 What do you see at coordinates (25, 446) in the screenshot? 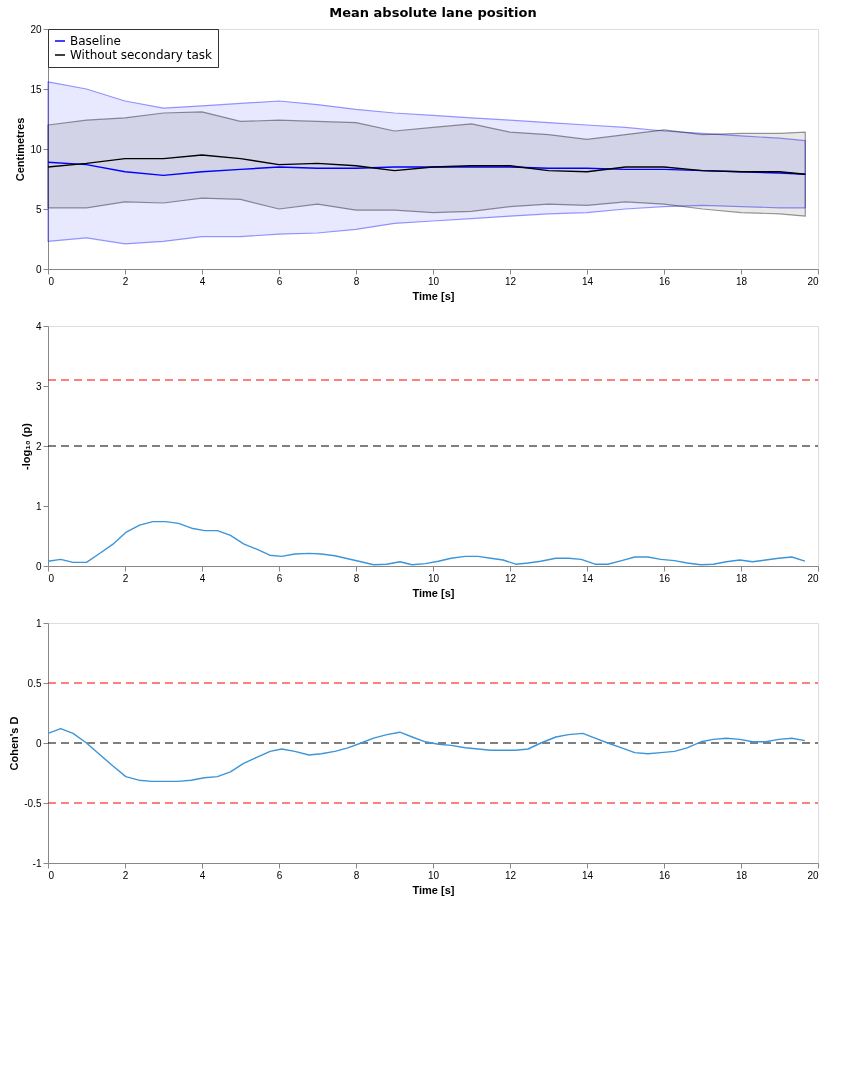
I see `y-axis-title: -log₁₀ (p)` at bounding box center [25, 446].